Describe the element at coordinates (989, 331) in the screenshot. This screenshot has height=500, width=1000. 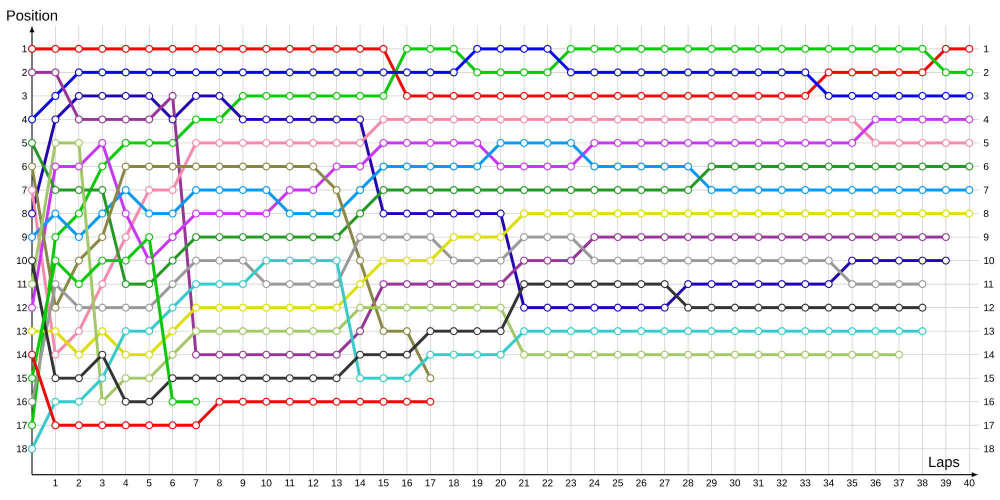
I see `y2-tick-label: 13` at that location.